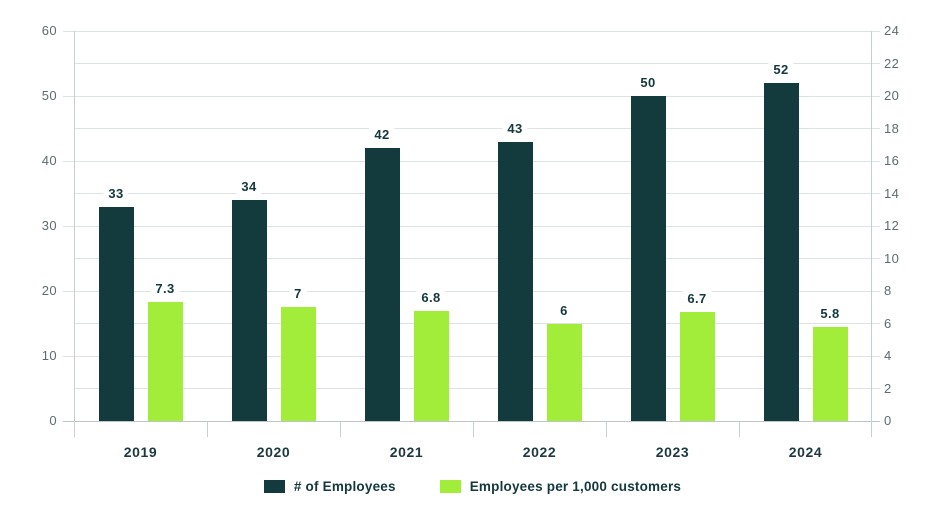 This screenshot has width=945, height=505. Describe the element at coordinates (539, 452) in the screenshot. I see `category-label-2022: 2022` at that location.